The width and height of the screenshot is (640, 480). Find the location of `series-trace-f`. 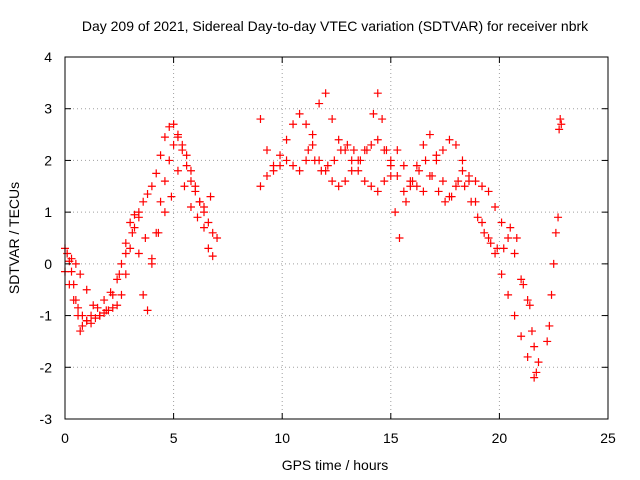

series-trace-f is located at coordinates (416, 189).